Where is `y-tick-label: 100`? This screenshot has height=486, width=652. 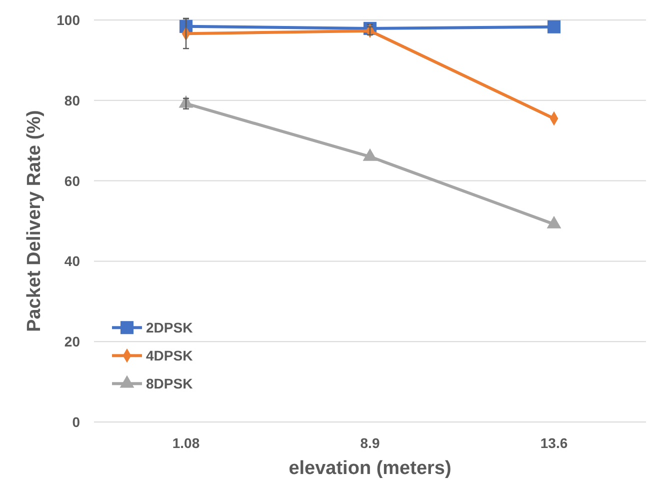
y-tick-label: 100 is located at coordinates (68, 20).